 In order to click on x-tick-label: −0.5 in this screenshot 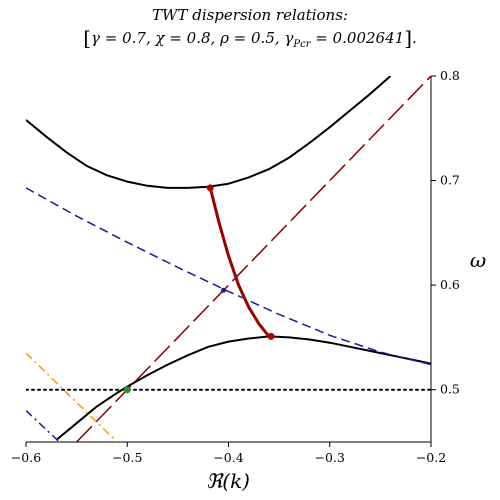, I will do `click(127, 457)`.